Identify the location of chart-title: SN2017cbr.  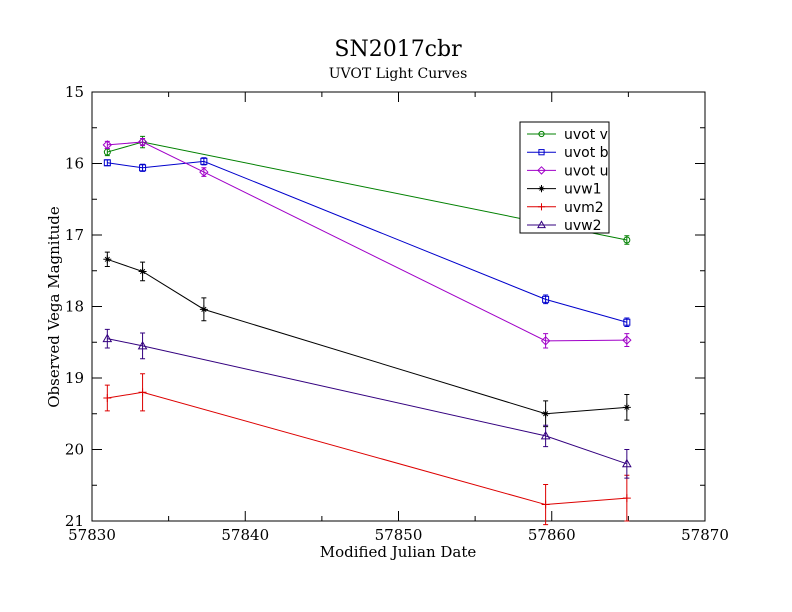
(398, 49).